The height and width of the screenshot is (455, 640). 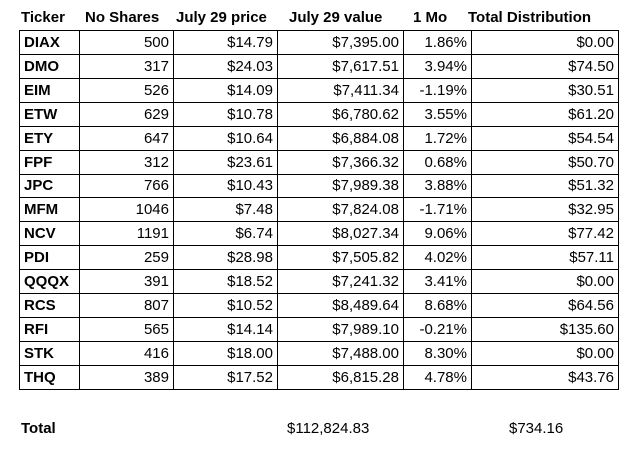 What do you see at coordinates (225, 377) in the screenshot?
I see `cell-price: $17.52` at bounding box center [225, 377].